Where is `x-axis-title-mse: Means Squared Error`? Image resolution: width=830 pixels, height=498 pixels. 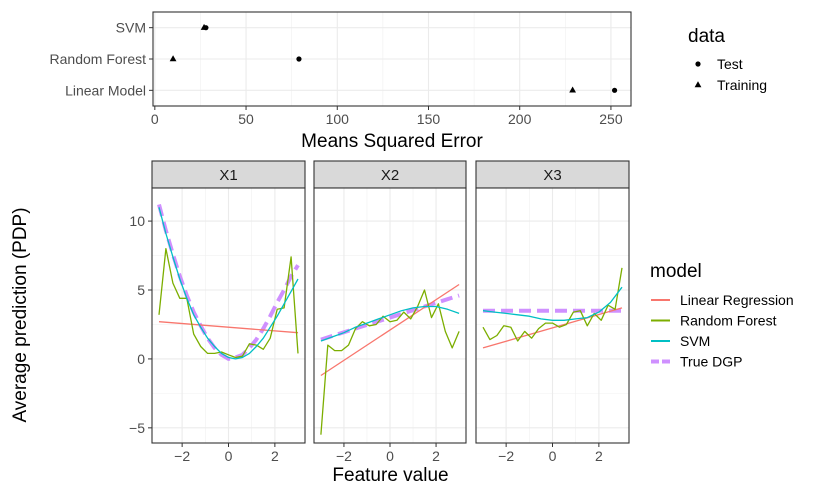 x-axis-title-mse: Means Squared Error is located at coordinates (392, 141).